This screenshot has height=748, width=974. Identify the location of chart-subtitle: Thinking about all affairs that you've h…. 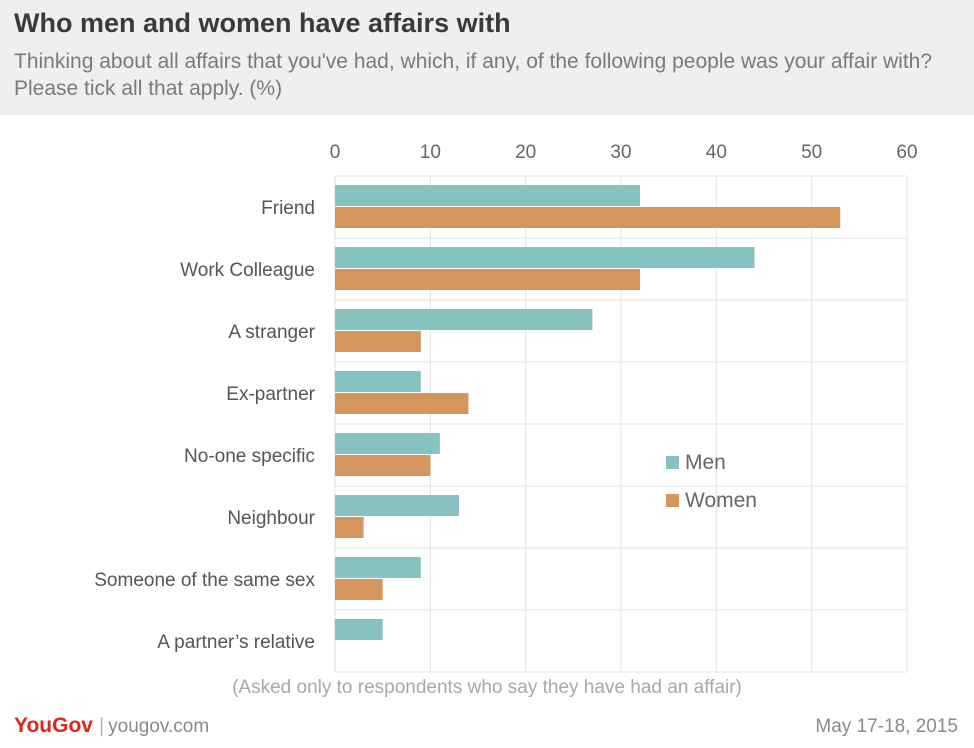
(473, 75).